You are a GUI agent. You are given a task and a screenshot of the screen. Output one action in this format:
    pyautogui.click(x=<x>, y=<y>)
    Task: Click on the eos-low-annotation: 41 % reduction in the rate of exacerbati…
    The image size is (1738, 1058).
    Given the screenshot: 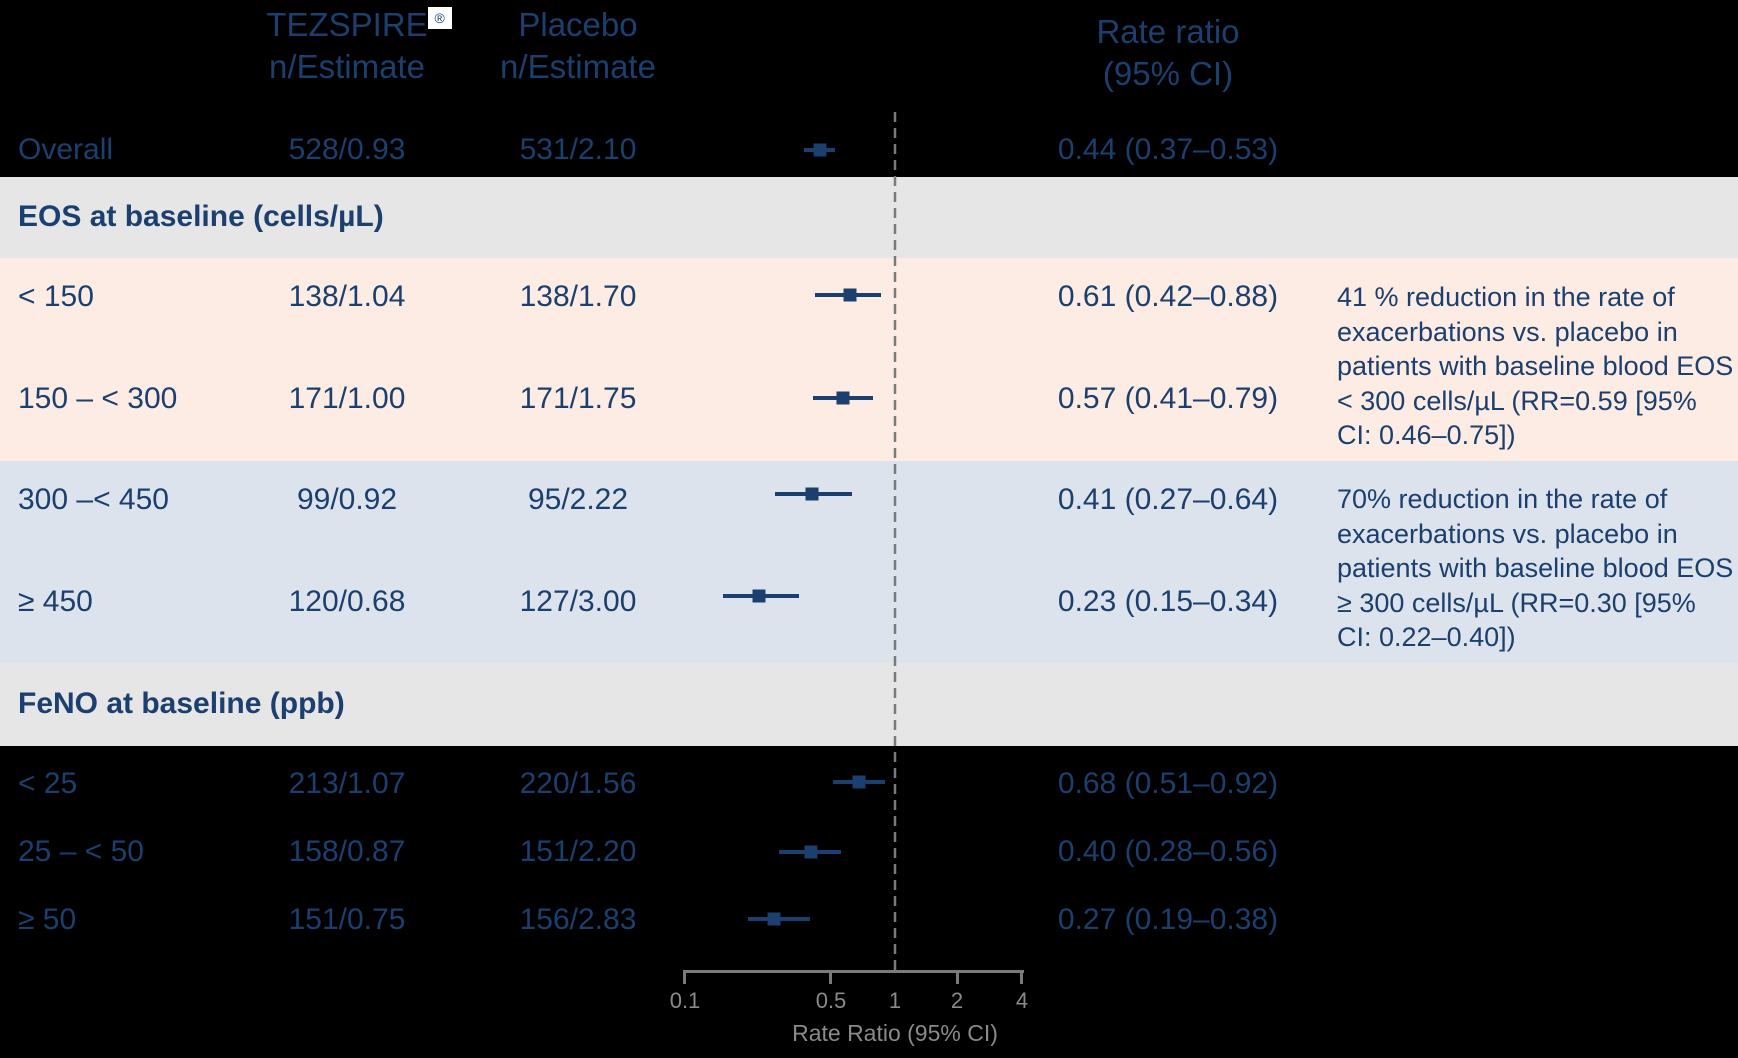 What is the action you would take?
    pyautogui.click(x=1535, y=366)
    